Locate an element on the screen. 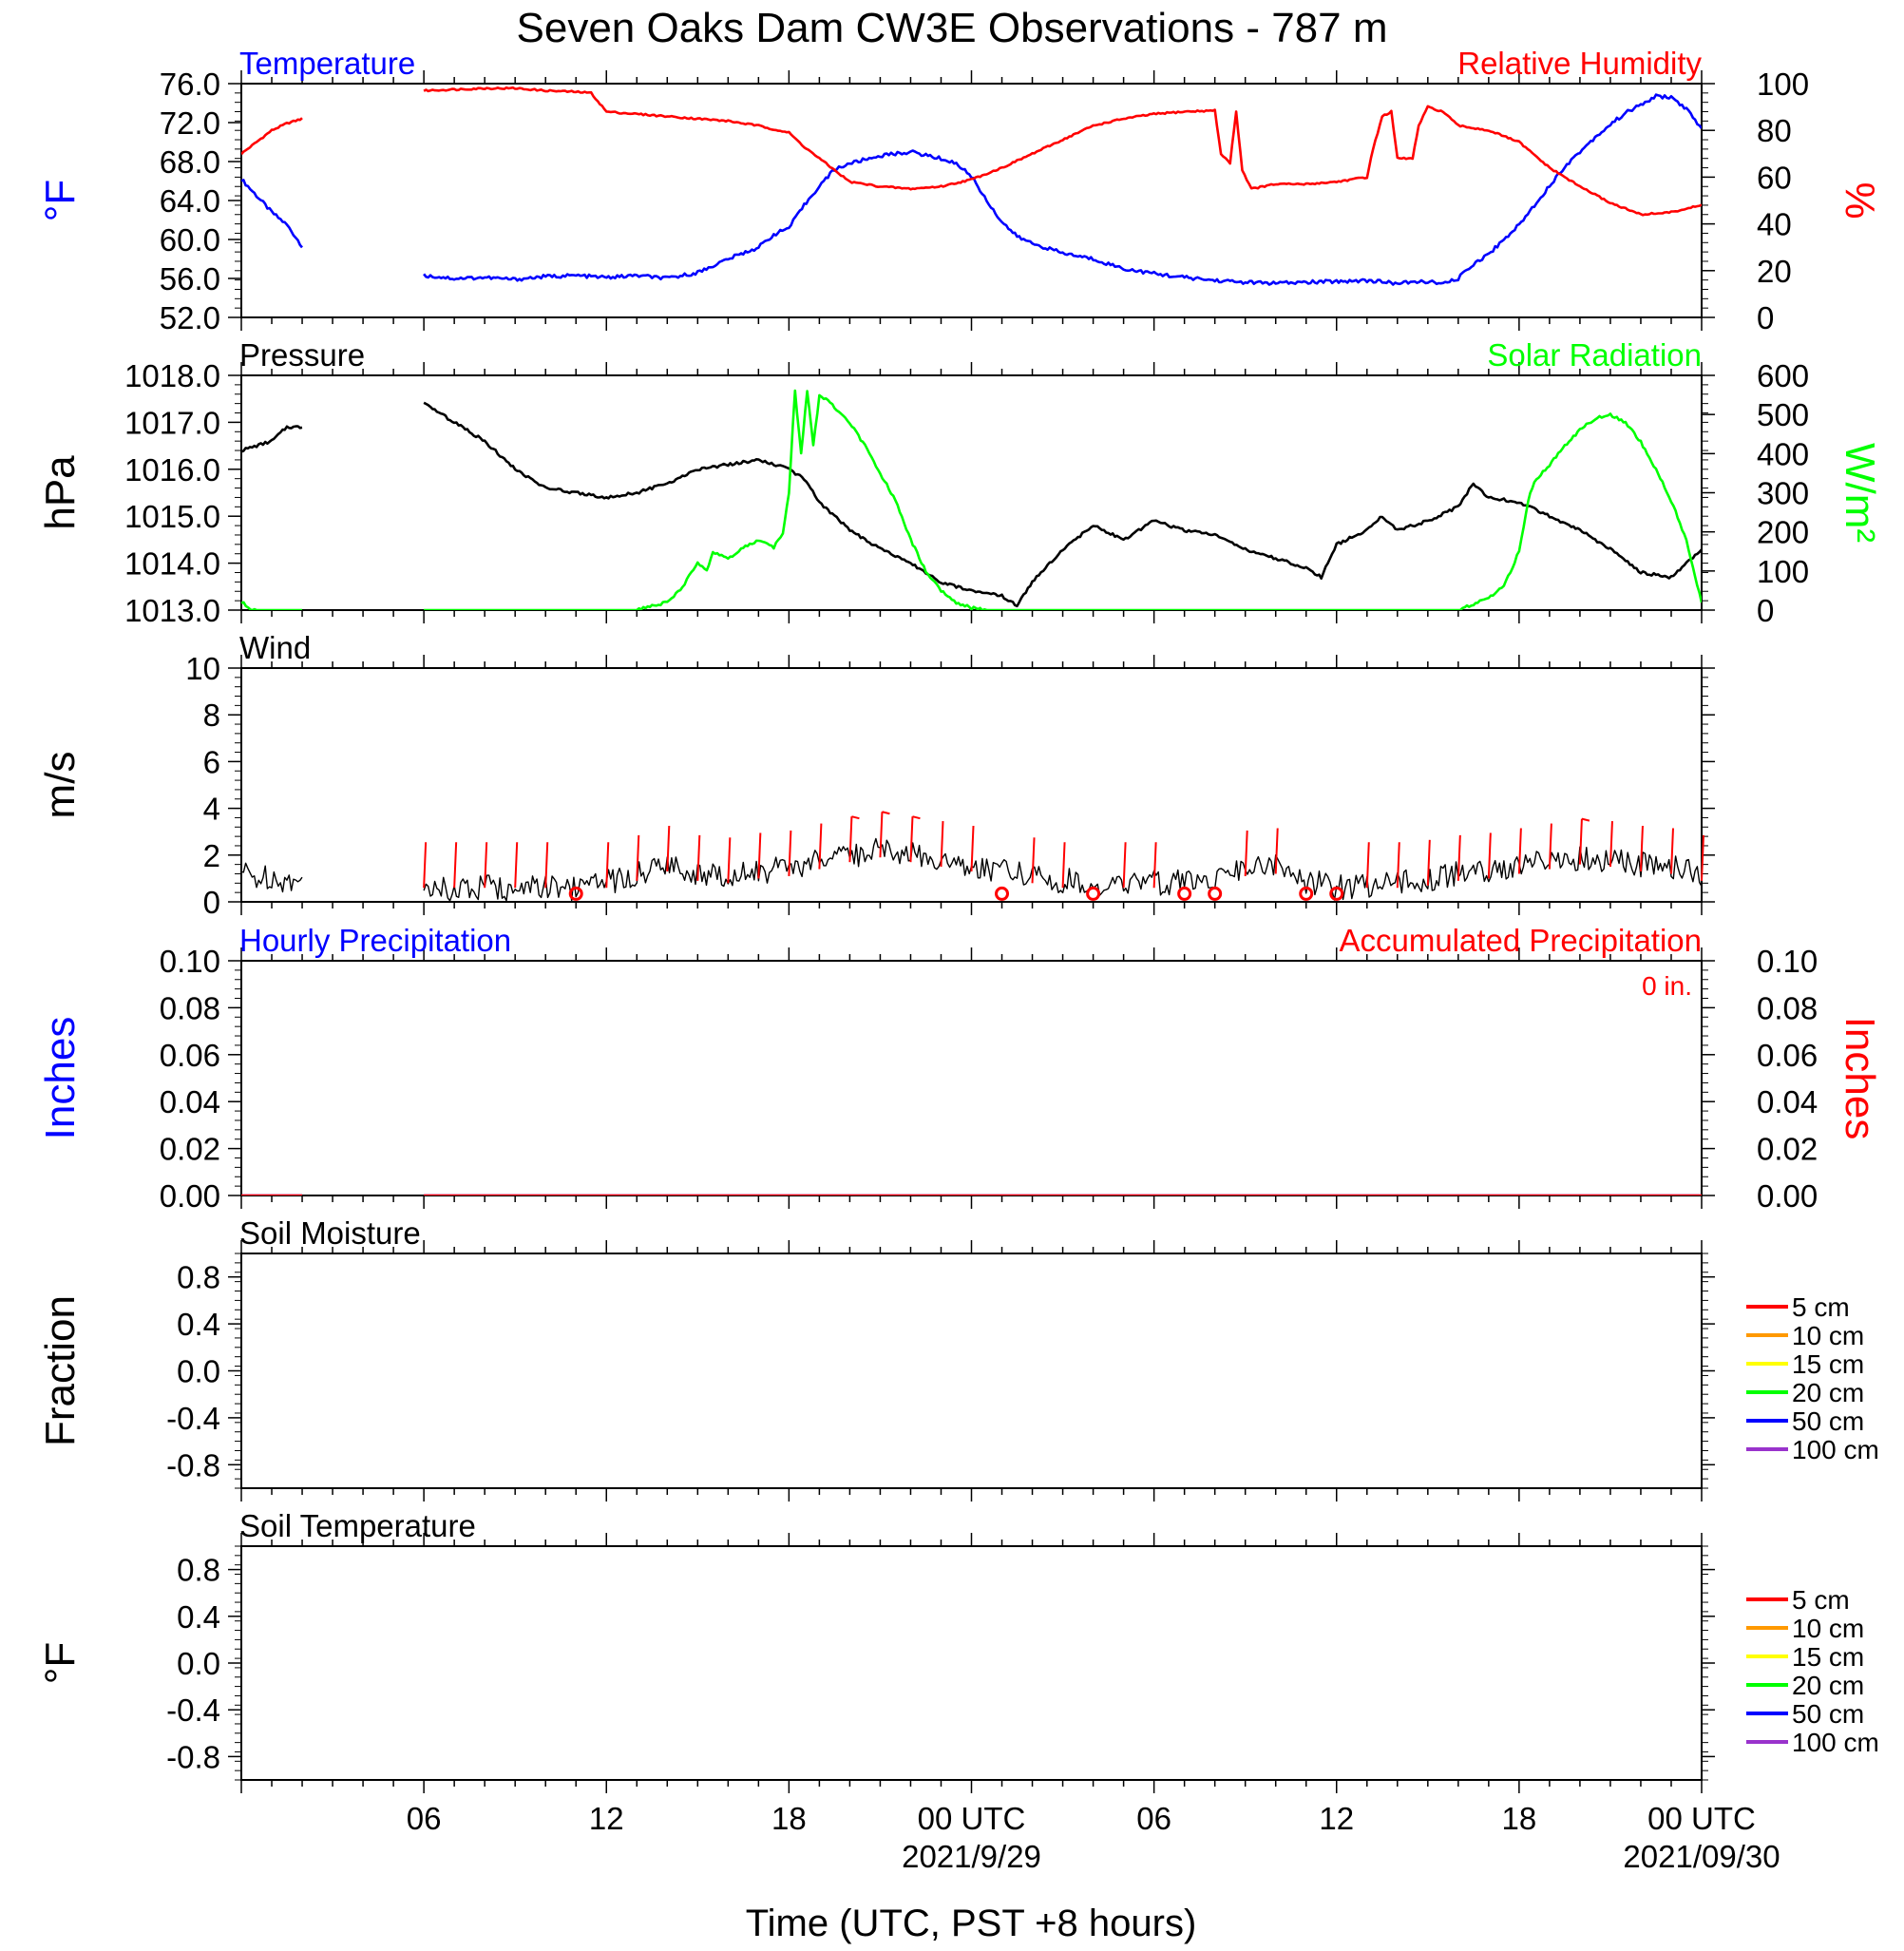  legend-label: 10 cm is located at coordinates (1828, 1628).